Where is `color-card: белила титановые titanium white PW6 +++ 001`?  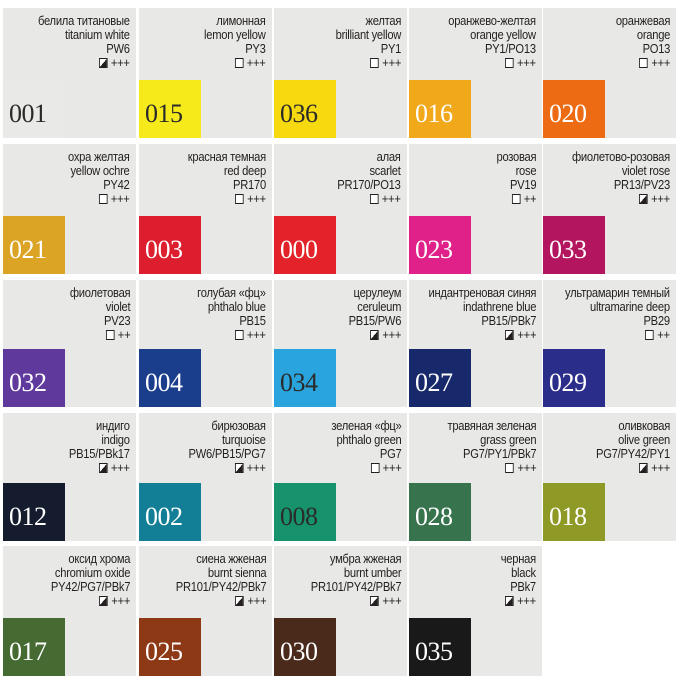
color-card: белила титановые titanium white PW6 +++ 001 is located at coordinates (69, 73).